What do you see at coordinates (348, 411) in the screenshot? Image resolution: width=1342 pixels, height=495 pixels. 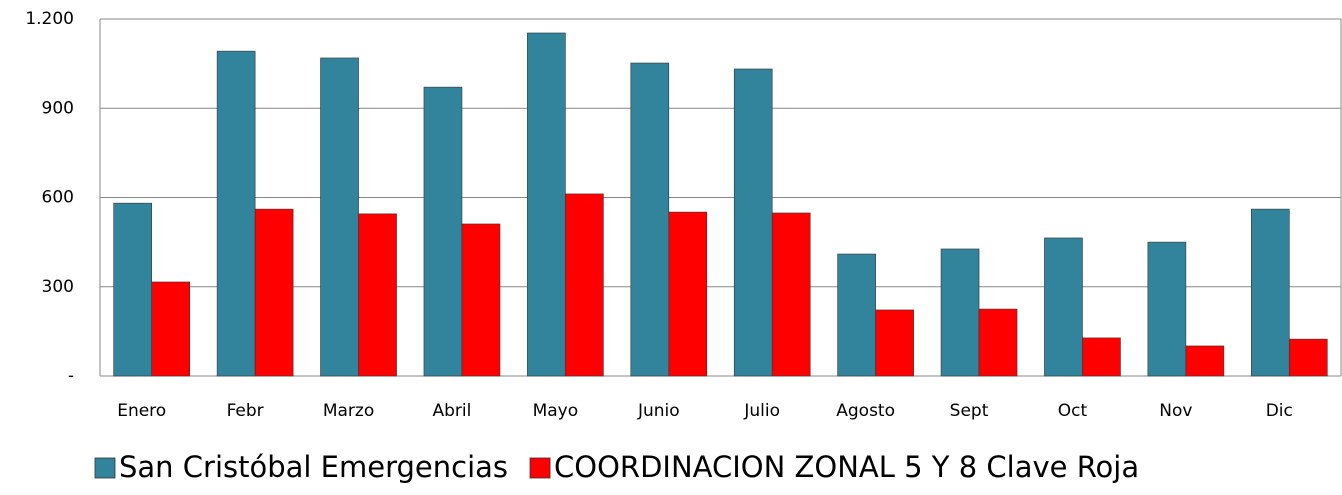 I see `x-tick-label: Marzo` at bounding box center [348, 411].